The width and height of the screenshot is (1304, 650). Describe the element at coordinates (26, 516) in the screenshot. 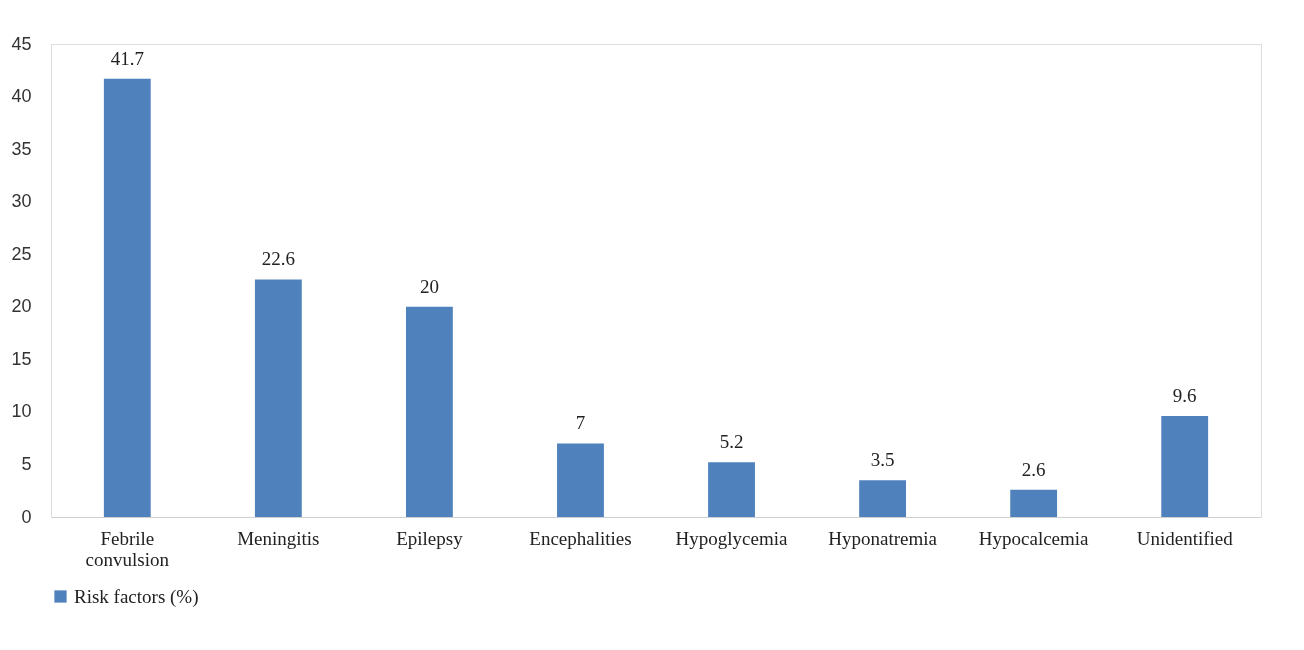

I see `y-tick-label: 0` at that location.